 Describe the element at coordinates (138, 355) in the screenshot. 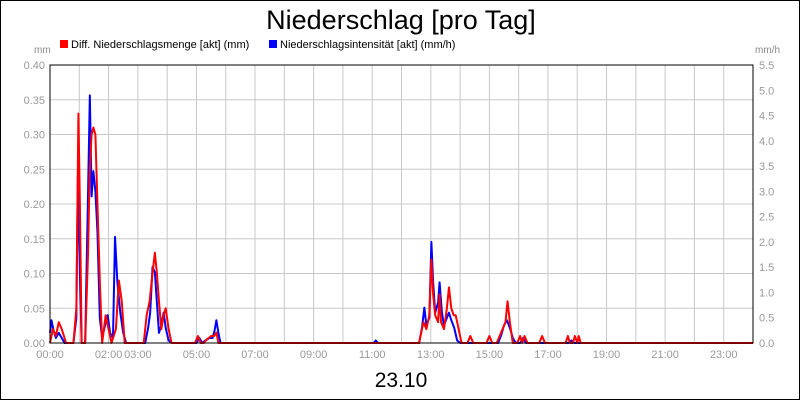

I see `x-axis-tick-label: 03:00` at that location.